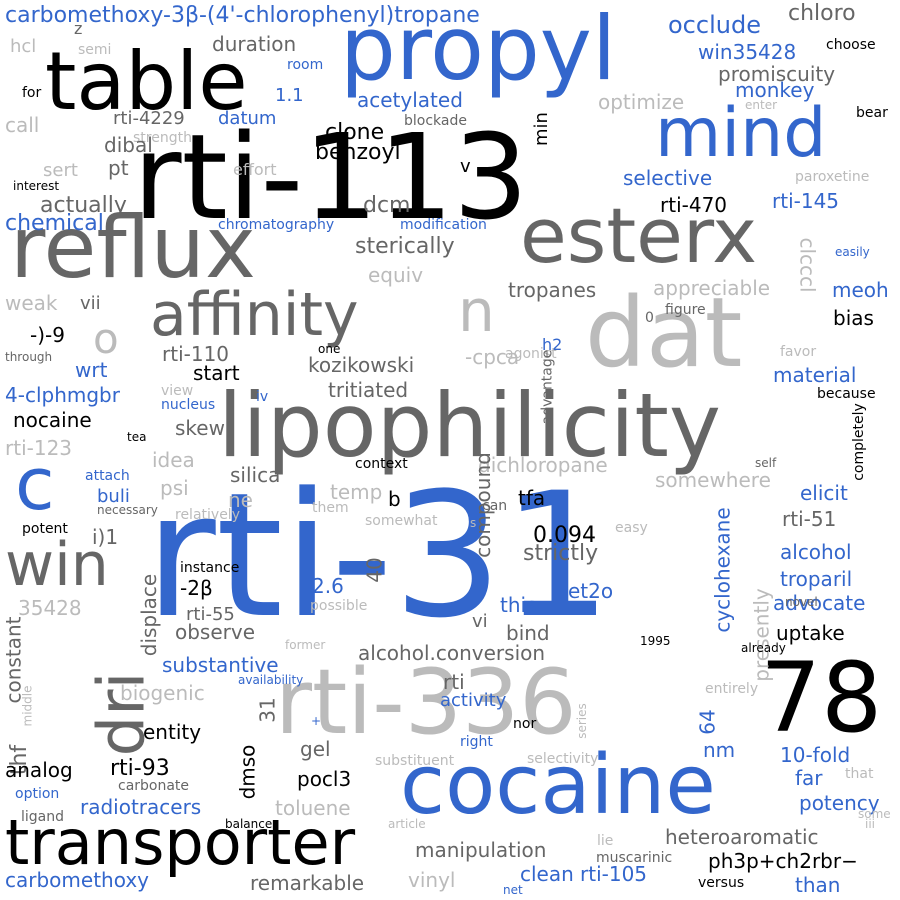 The width and height of the screenshot is (900, 900). I want to click on cloud-word: can, so click(495, 506).